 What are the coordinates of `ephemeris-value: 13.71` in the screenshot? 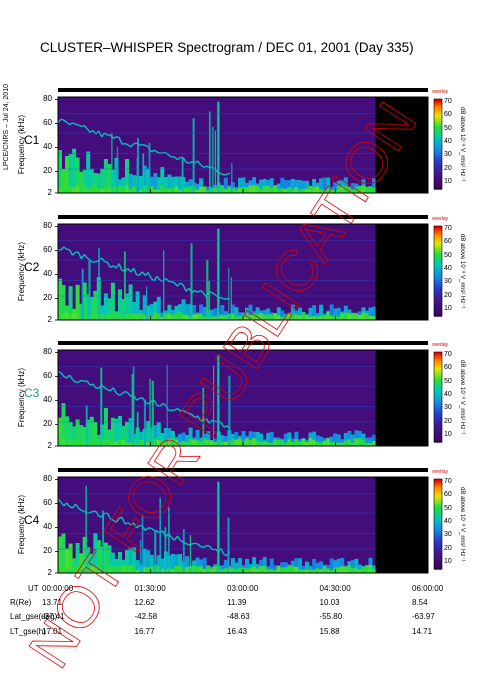 It's located at (52, 602).